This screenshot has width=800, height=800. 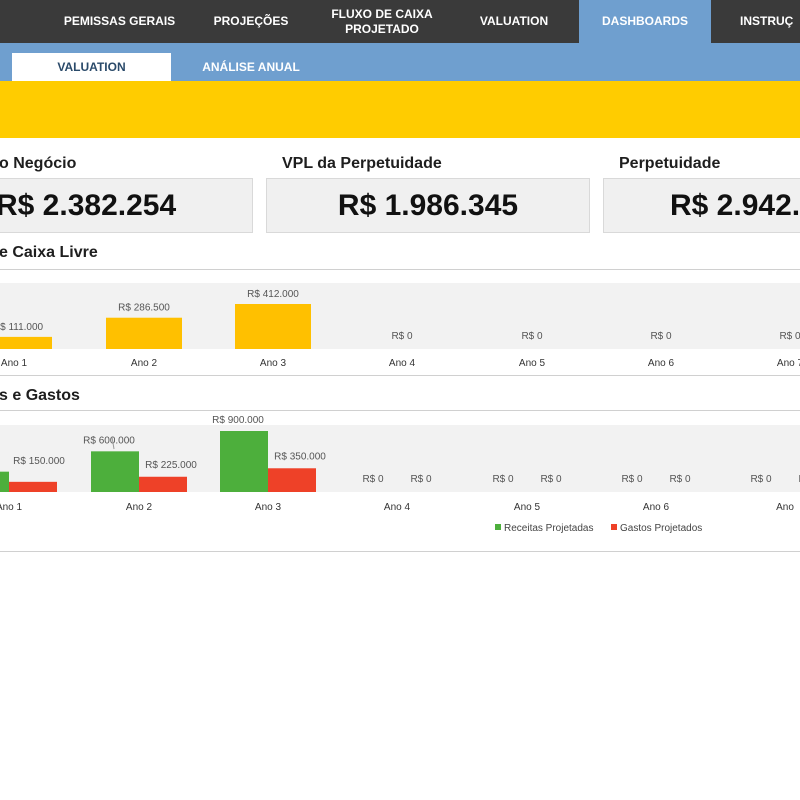 What do you see at coordinates (40, 395) in the screenshot?
I see `section-title-receitas-gastos: s e Gastos` at bounding box center [40, 395].